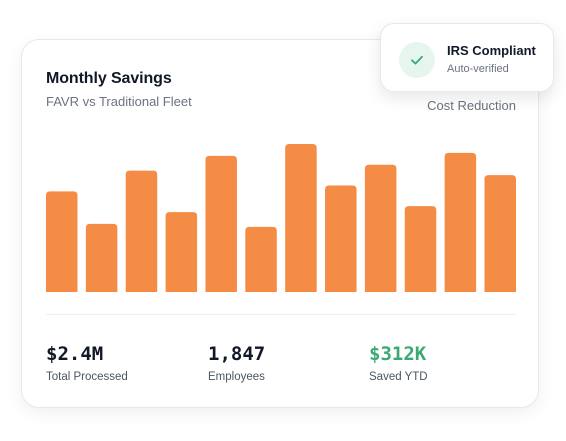 The width and height of the screenshot is (566, 441). I want to click on stat-label: Saved YTD, so click(398, 377).